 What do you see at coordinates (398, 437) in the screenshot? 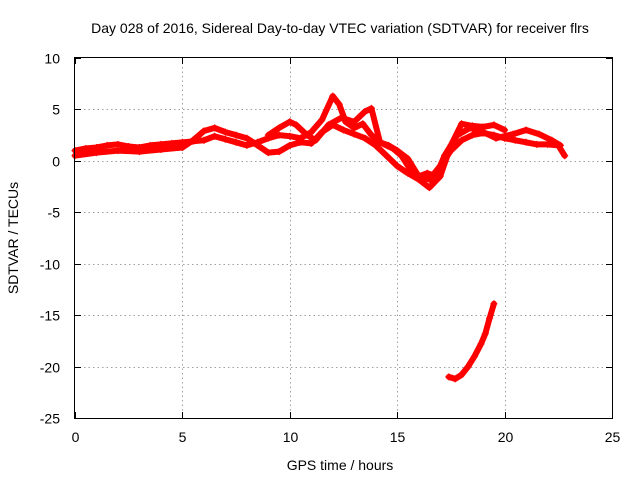
I see `x-tick-label: 15` at bounding box center [398, 437].